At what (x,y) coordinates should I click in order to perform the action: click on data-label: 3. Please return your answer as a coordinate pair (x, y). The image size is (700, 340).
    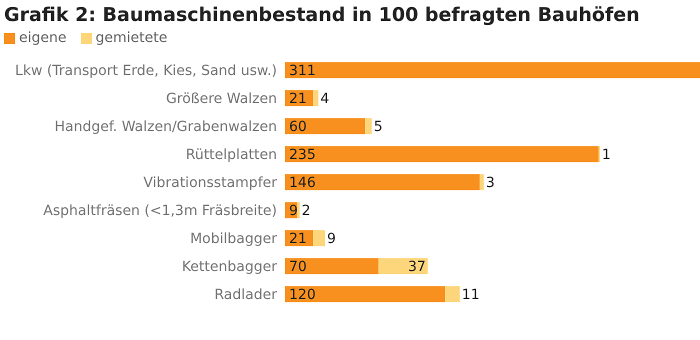
    Looking at the image, I should click on (490, 183).